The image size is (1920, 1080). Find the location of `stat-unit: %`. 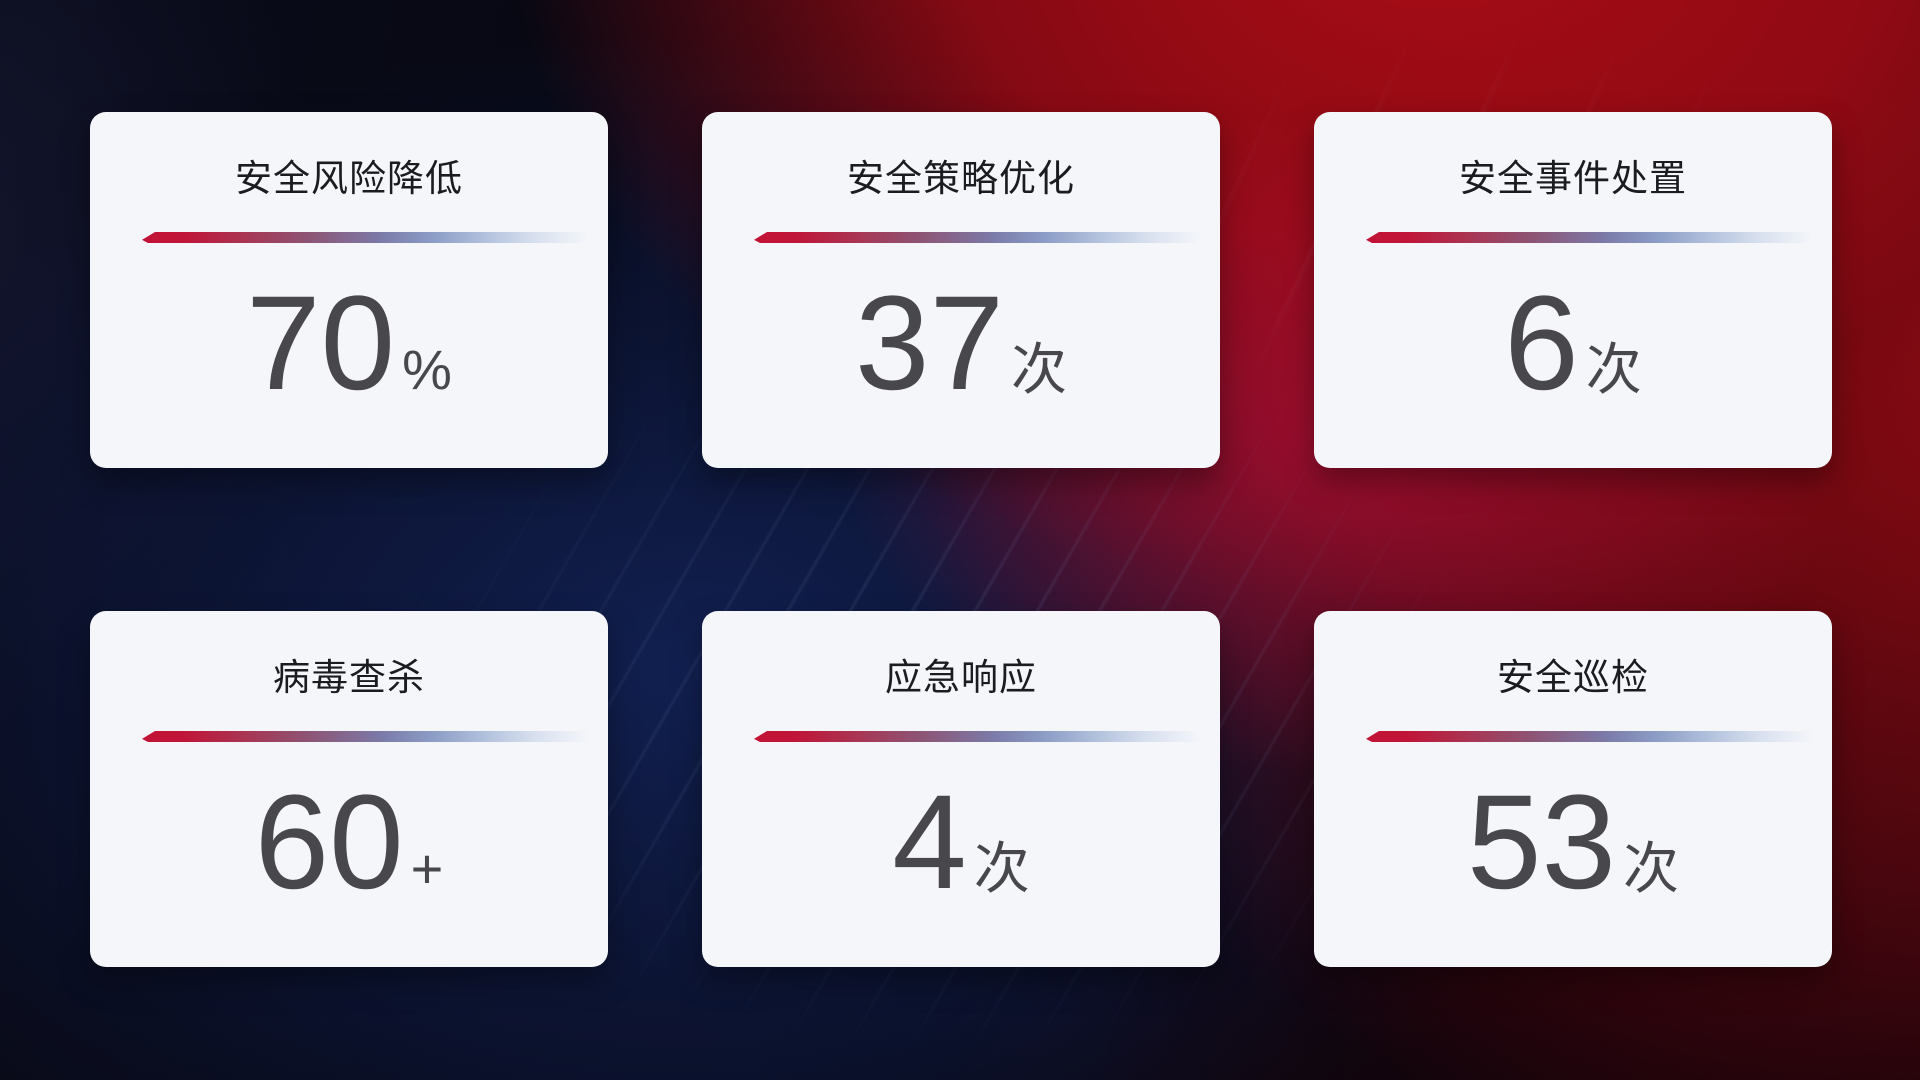

stat-unit: % is located at coordinates (427, 369).